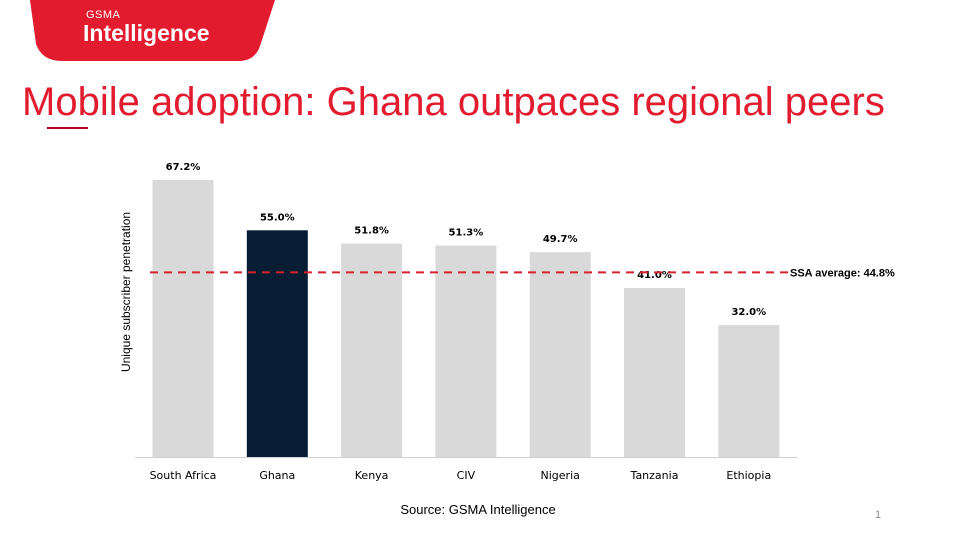 The width and height of the screenshot is (956, 538). What do you see at coordinates (183, 318) in the screenshot?
I see `bar-south-africa` at bounding box center [183, 318].